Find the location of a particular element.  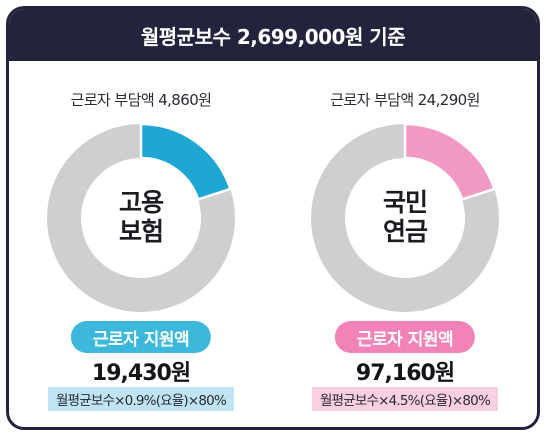

pension-label-text: 국민 연금 is located at coordinates (405, 217).